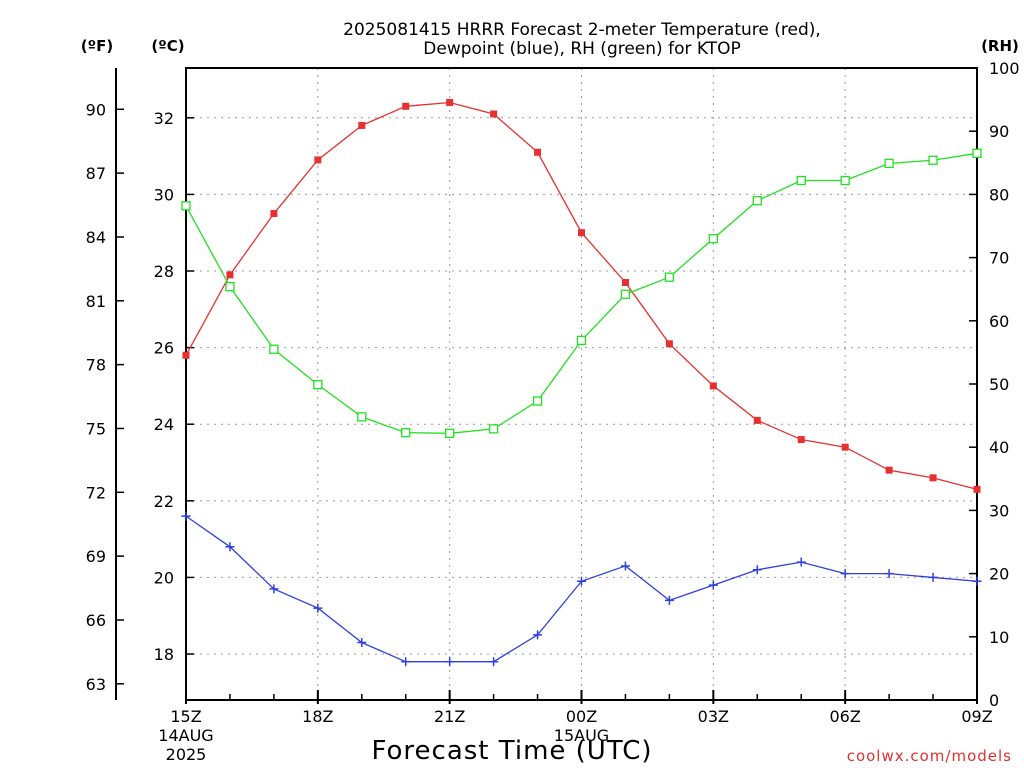 The height and width of the screenshot is (768, 1024). Describe the element at coordinates (96, 237) in the screenshot. I see `fahrenheit-tick-label: 84` at that location.